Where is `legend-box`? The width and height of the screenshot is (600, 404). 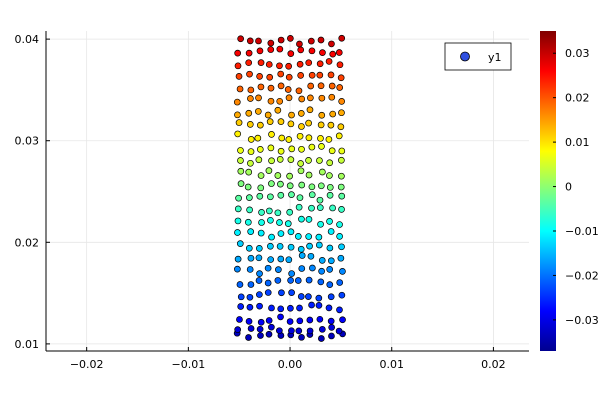
legend-box is located at coordinates (478, 56).